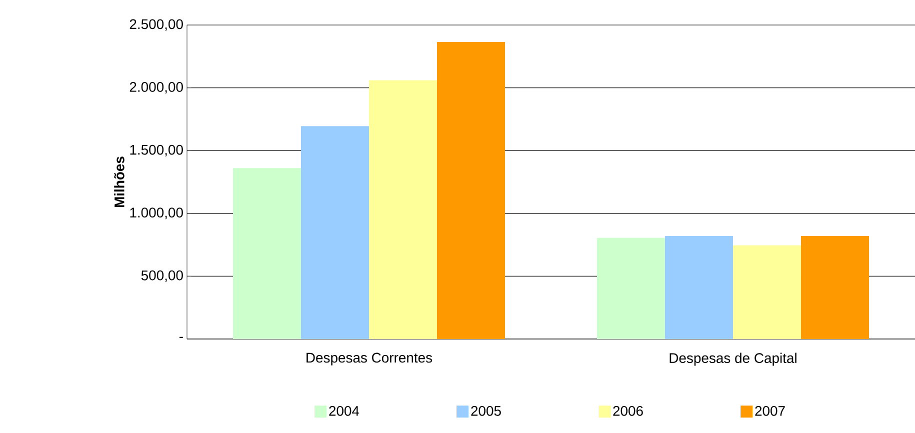 This screenshot has width=915, height=433. Describe the element at coordinates (156, 88) in the screenshot. I see `y-tick-label: 2.000,00` at that location.